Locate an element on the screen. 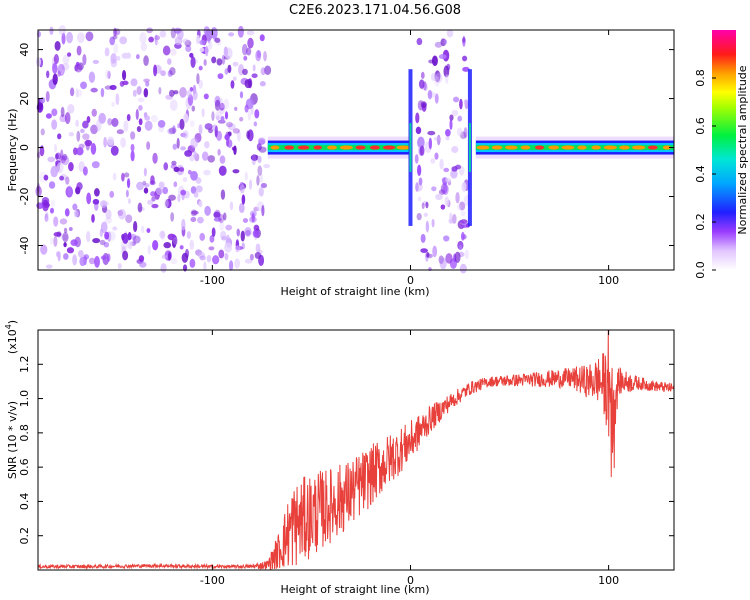 This screenshot has width=750, height=600. colorbar-tick-label: 0.2 is located at coordinates (700, 222).